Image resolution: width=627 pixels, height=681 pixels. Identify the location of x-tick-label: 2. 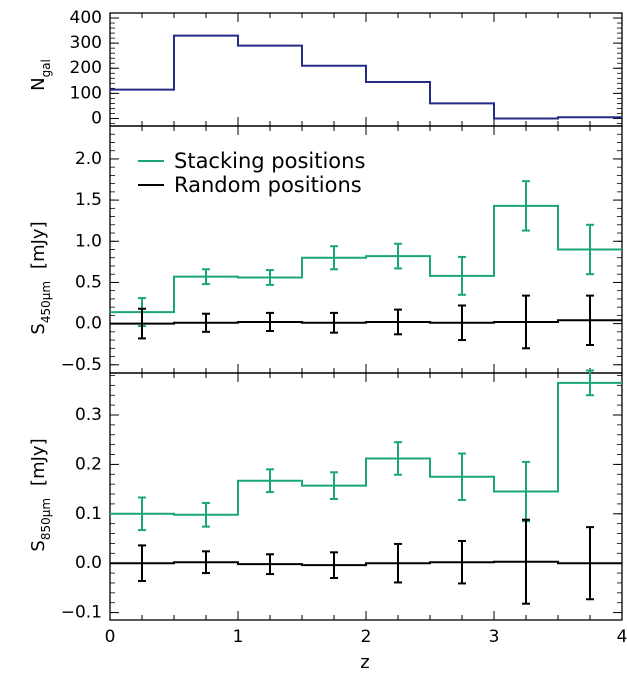
(366, 637).